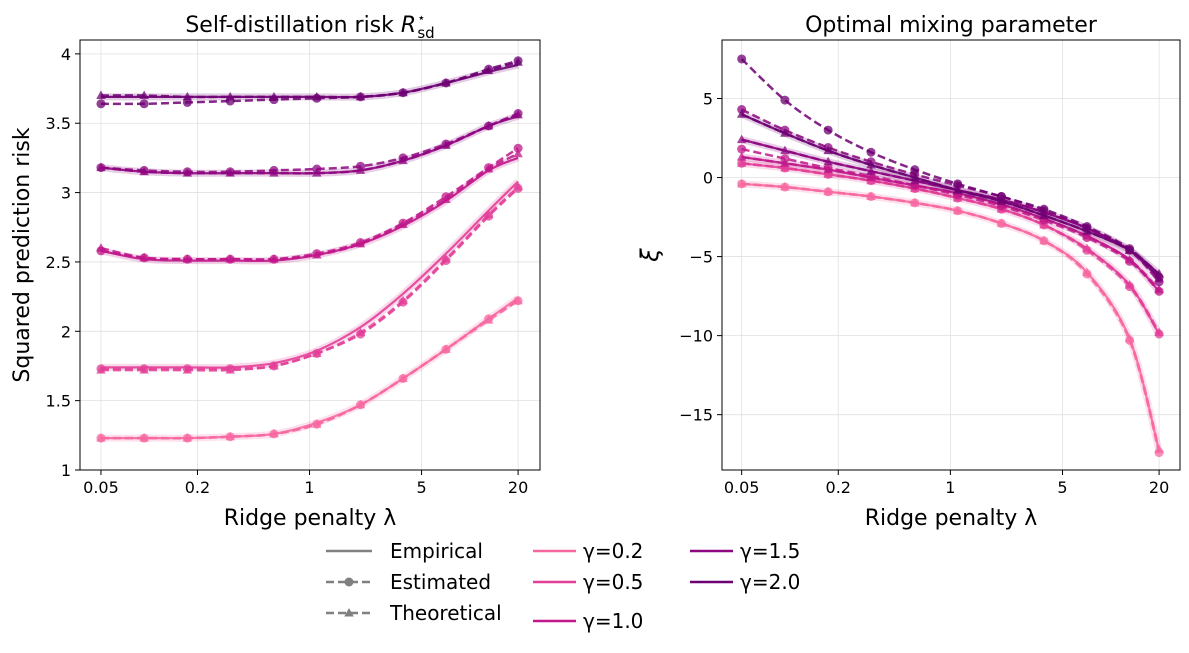 This screenshot has width=1189, height=653. What do you see at coordinates (518, 487) in the screenshot?
I see `x-tick-label: 20` at bounding box center [518, 487].